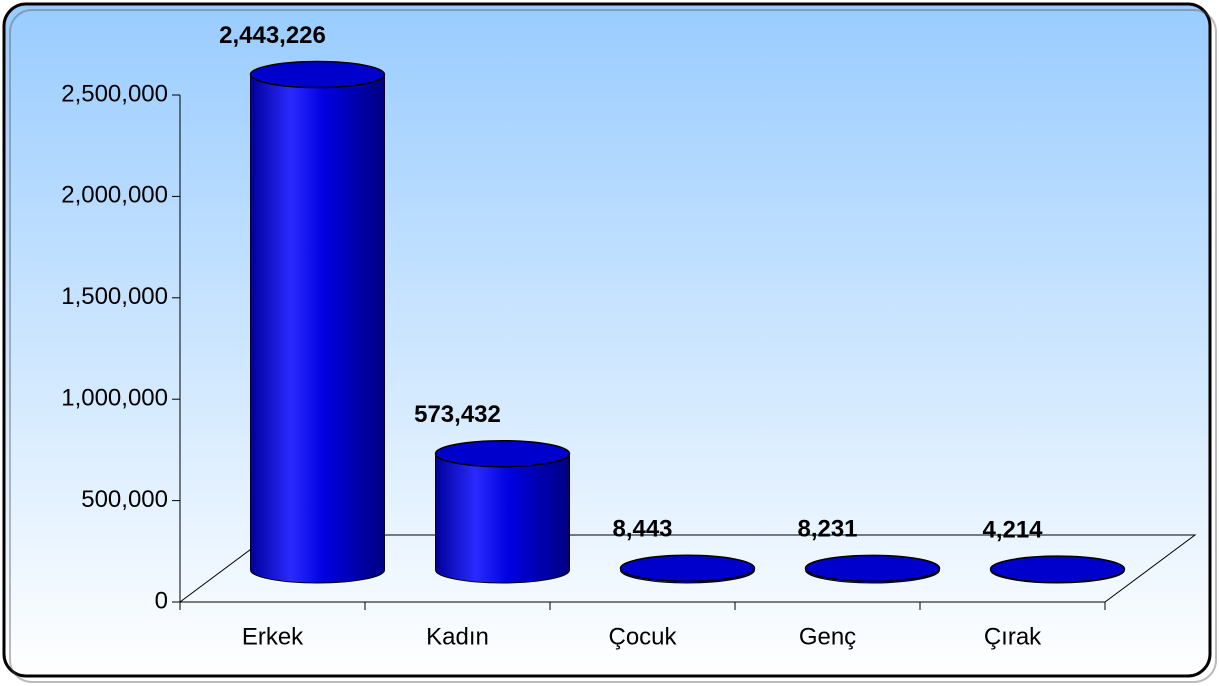  I want to click on x-tick-label: Genç, so click(827, 636).